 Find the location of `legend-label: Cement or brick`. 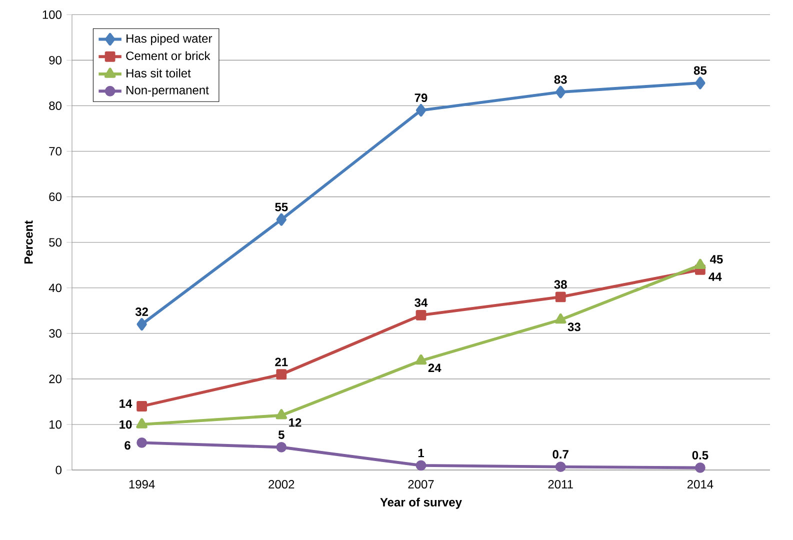

legend-label: Cement or brick is located at coordinates (168, 55).